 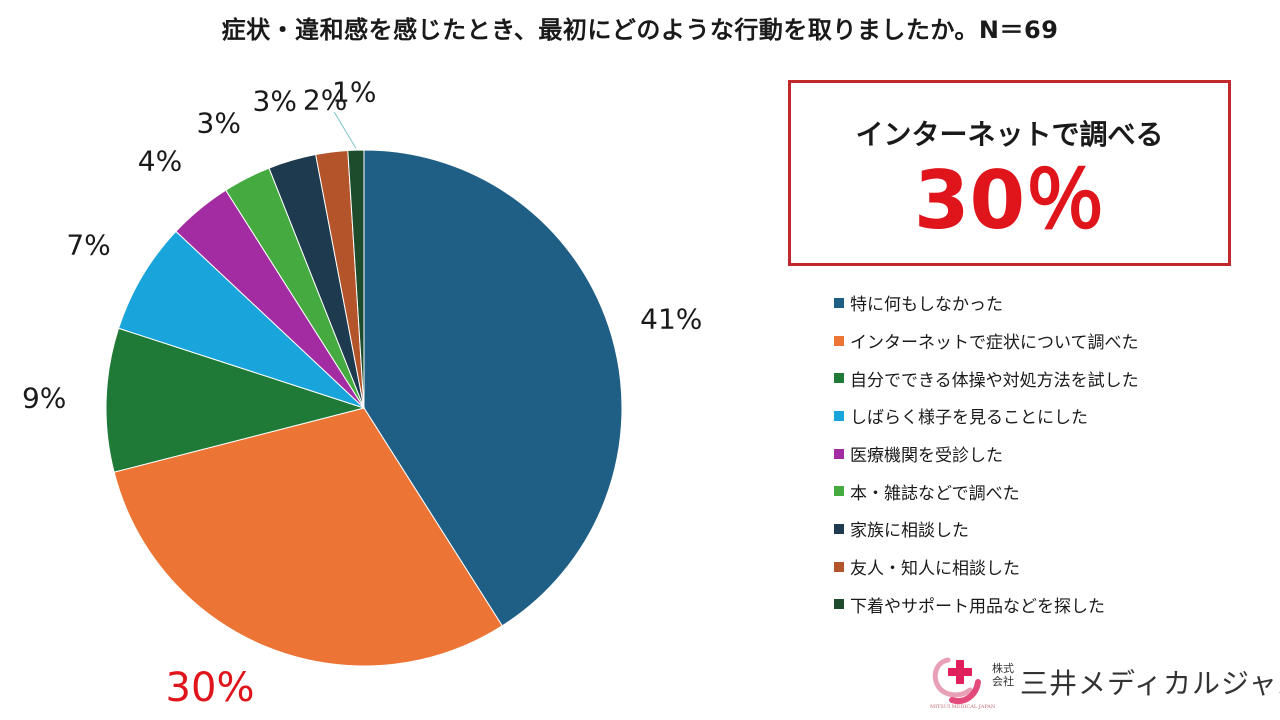 I want to click on legend-item: インターネットで症状について調べた, so click(x=986, y=341).